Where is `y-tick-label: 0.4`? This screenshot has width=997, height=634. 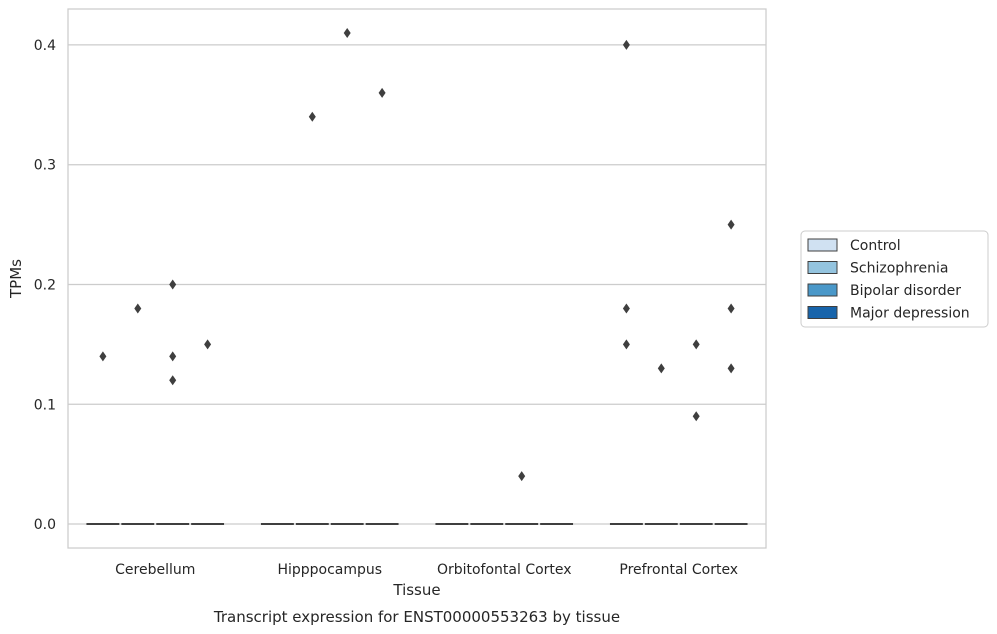
y-tick-label: 0.4 is located at coordinates (45, 46).